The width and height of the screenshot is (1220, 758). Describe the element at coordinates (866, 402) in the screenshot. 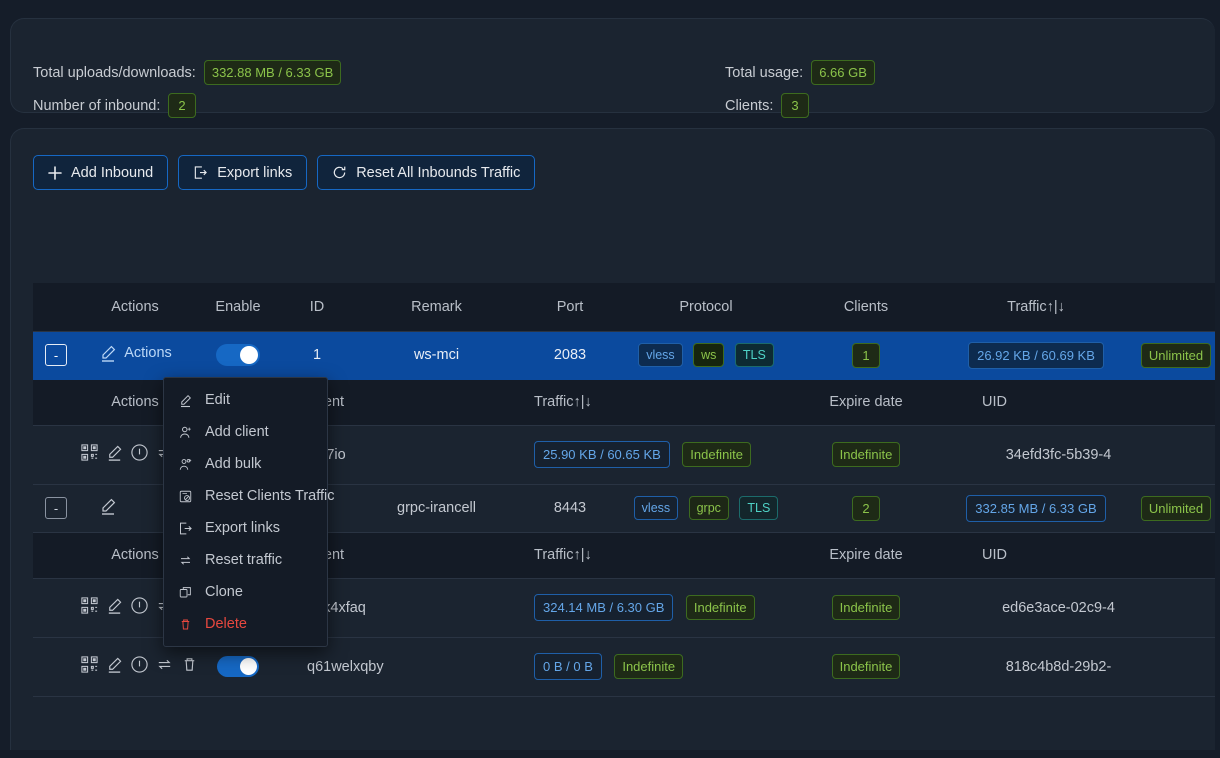

I see `client-header-expire: Expire date` at that location.